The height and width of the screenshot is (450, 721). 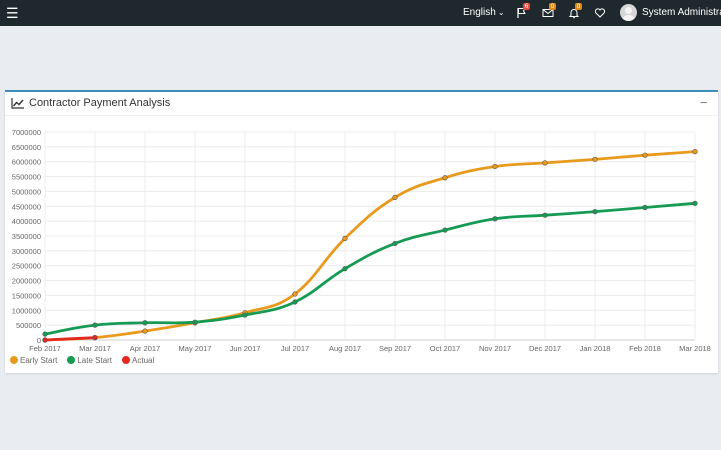 What do you see at coordinates (39, 360) in the screenshot?
I see `legend-label: Early Start` at bounding box center [39, 360].